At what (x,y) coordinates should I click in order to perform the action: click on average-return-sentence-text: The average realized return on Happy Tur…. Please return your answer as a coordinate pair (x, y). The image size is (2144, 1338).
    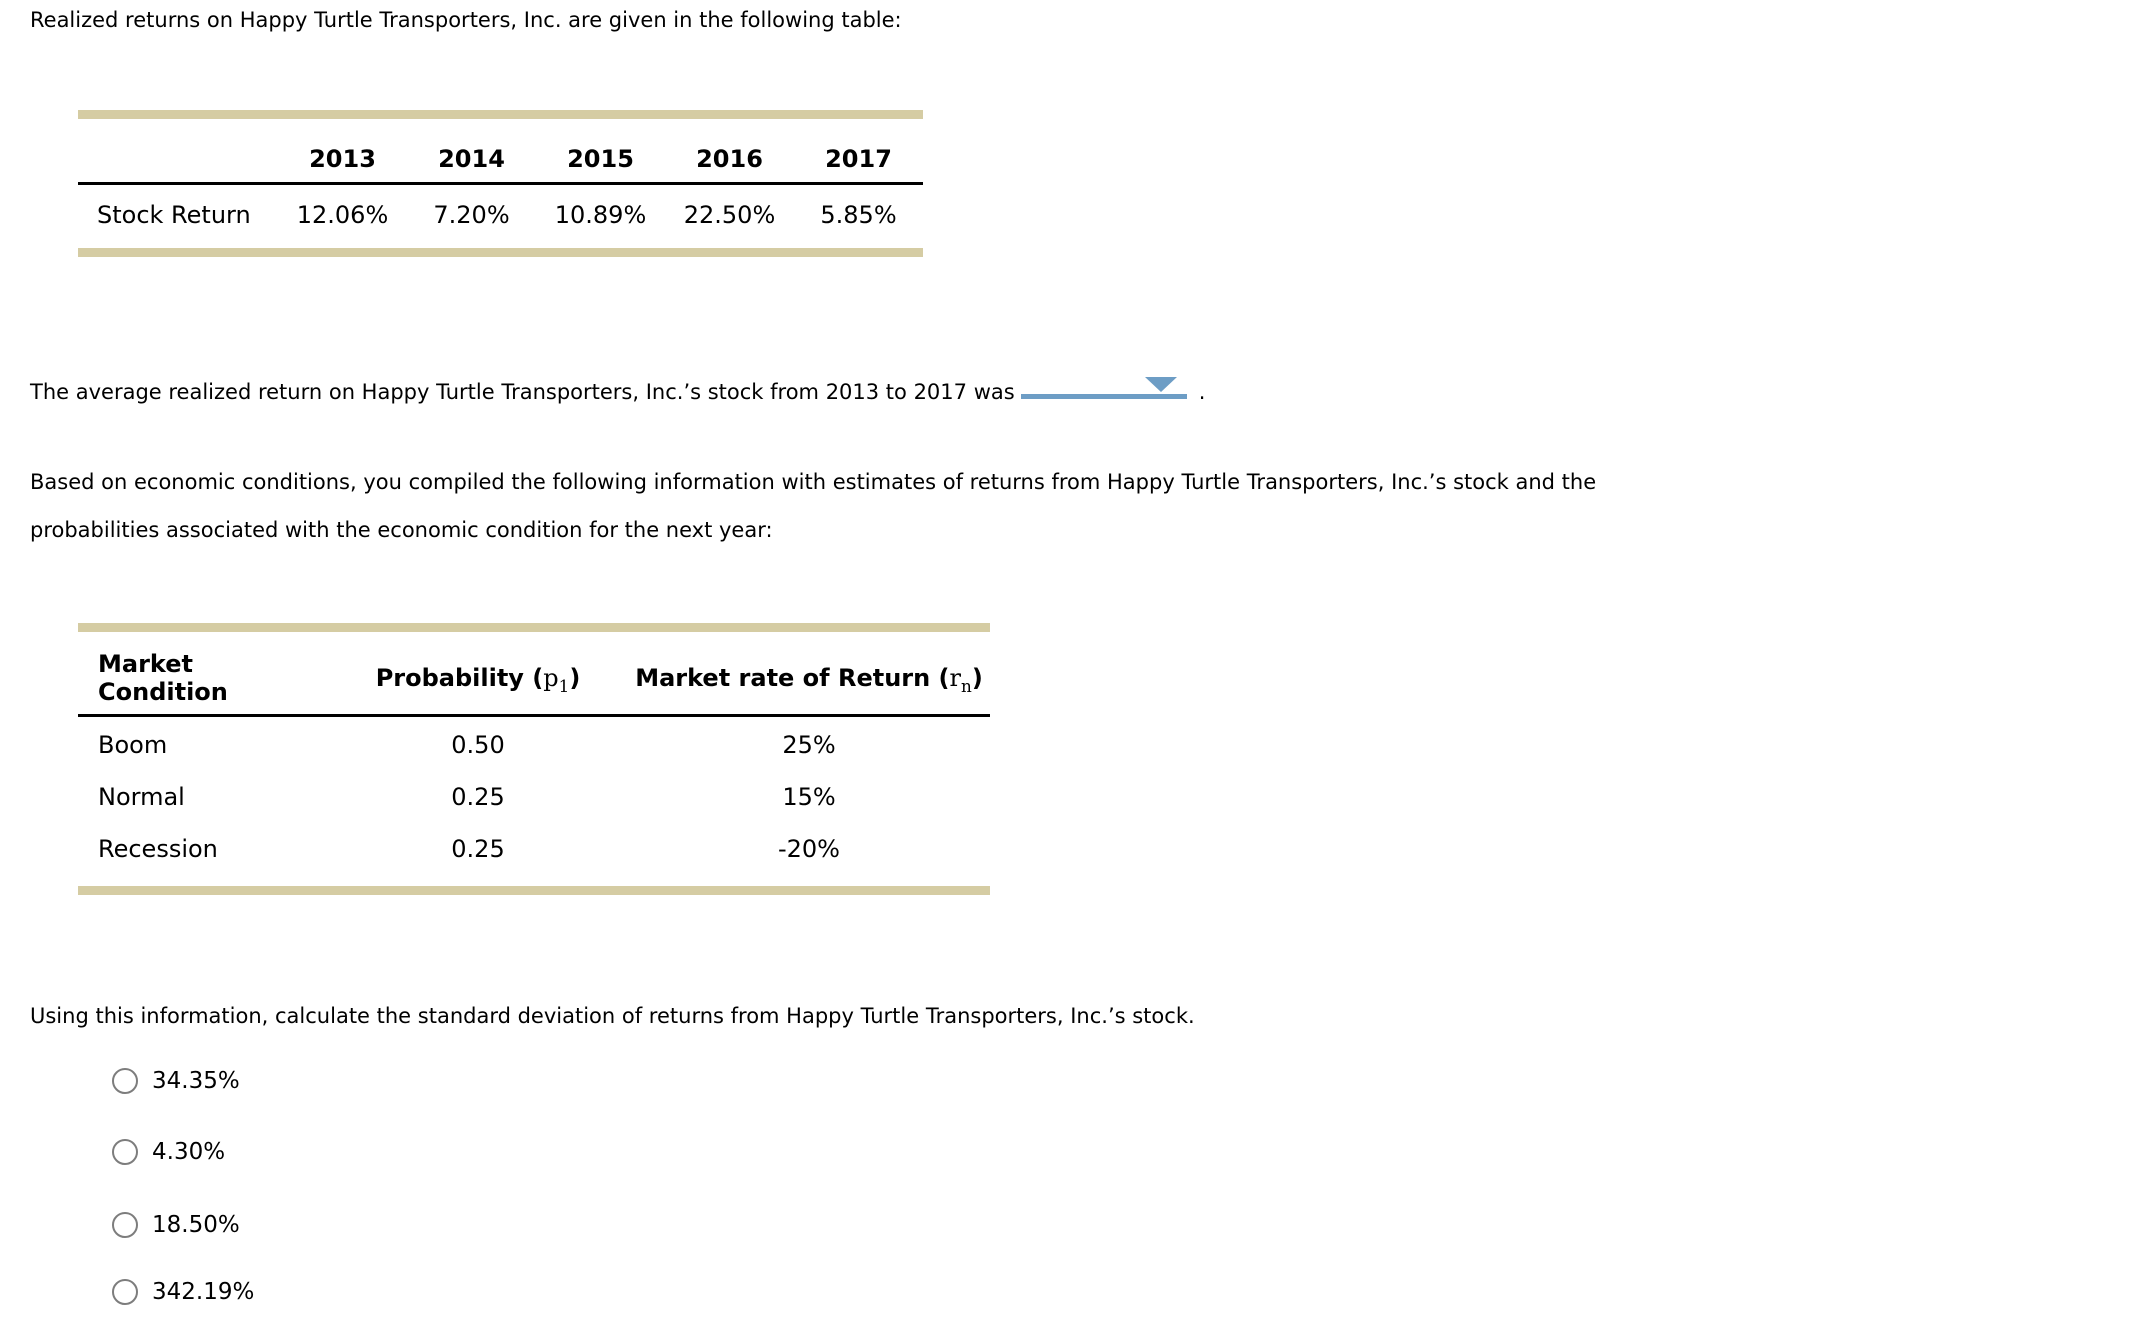
    Looking at the image, I should click on (522, 392).